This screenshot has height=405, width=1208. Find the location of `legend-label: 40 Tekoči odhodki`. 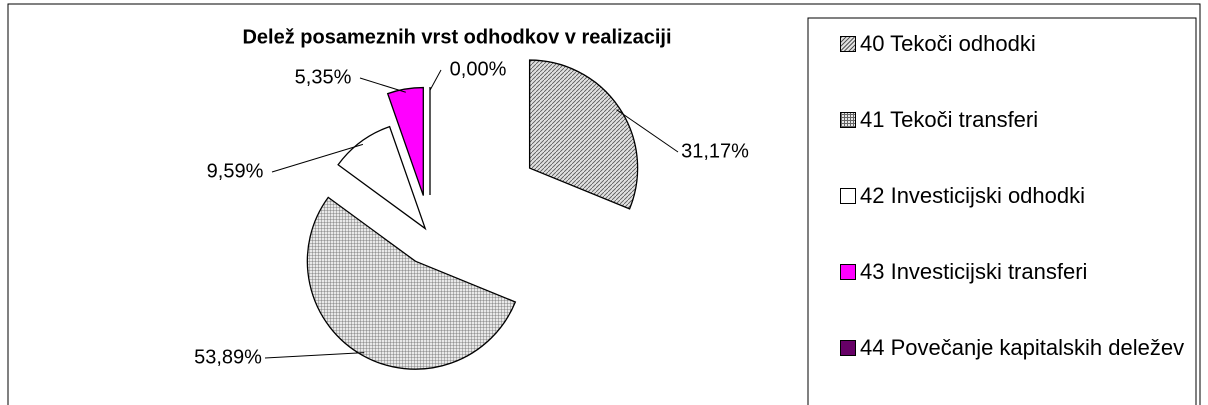

legend-label: 40 Tekoči odhodki is located at coordinates (948, 43).